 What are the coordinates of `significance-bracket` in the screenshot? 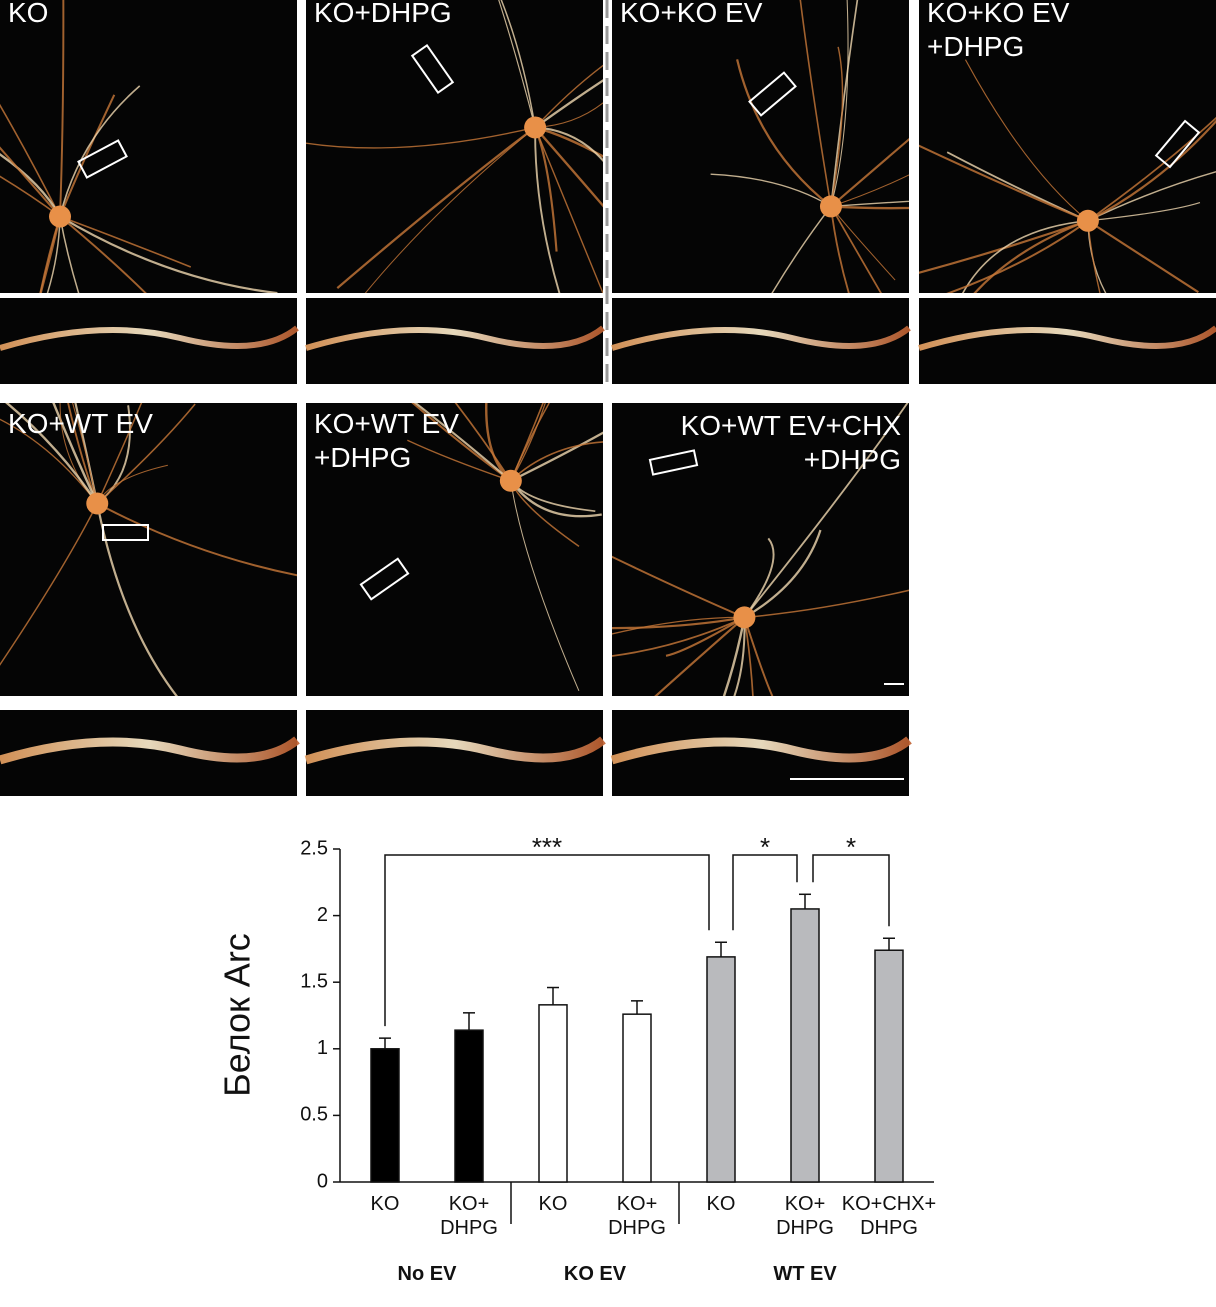 It's located at (851, 890).